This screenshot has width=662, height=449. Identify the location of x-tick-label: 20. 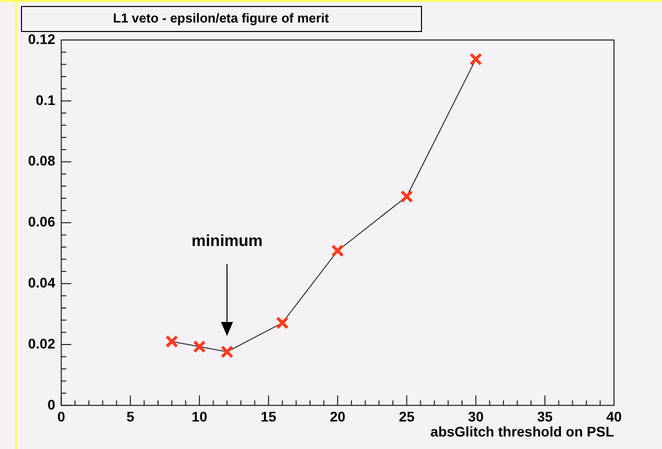
(338, 416).